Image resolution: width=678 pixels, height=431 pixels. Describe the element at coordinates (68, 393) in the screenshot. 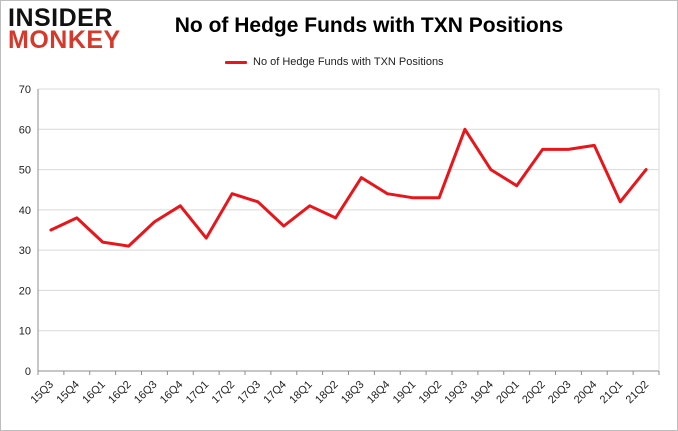

I see `x-tick-label: 15Q4` at that location.